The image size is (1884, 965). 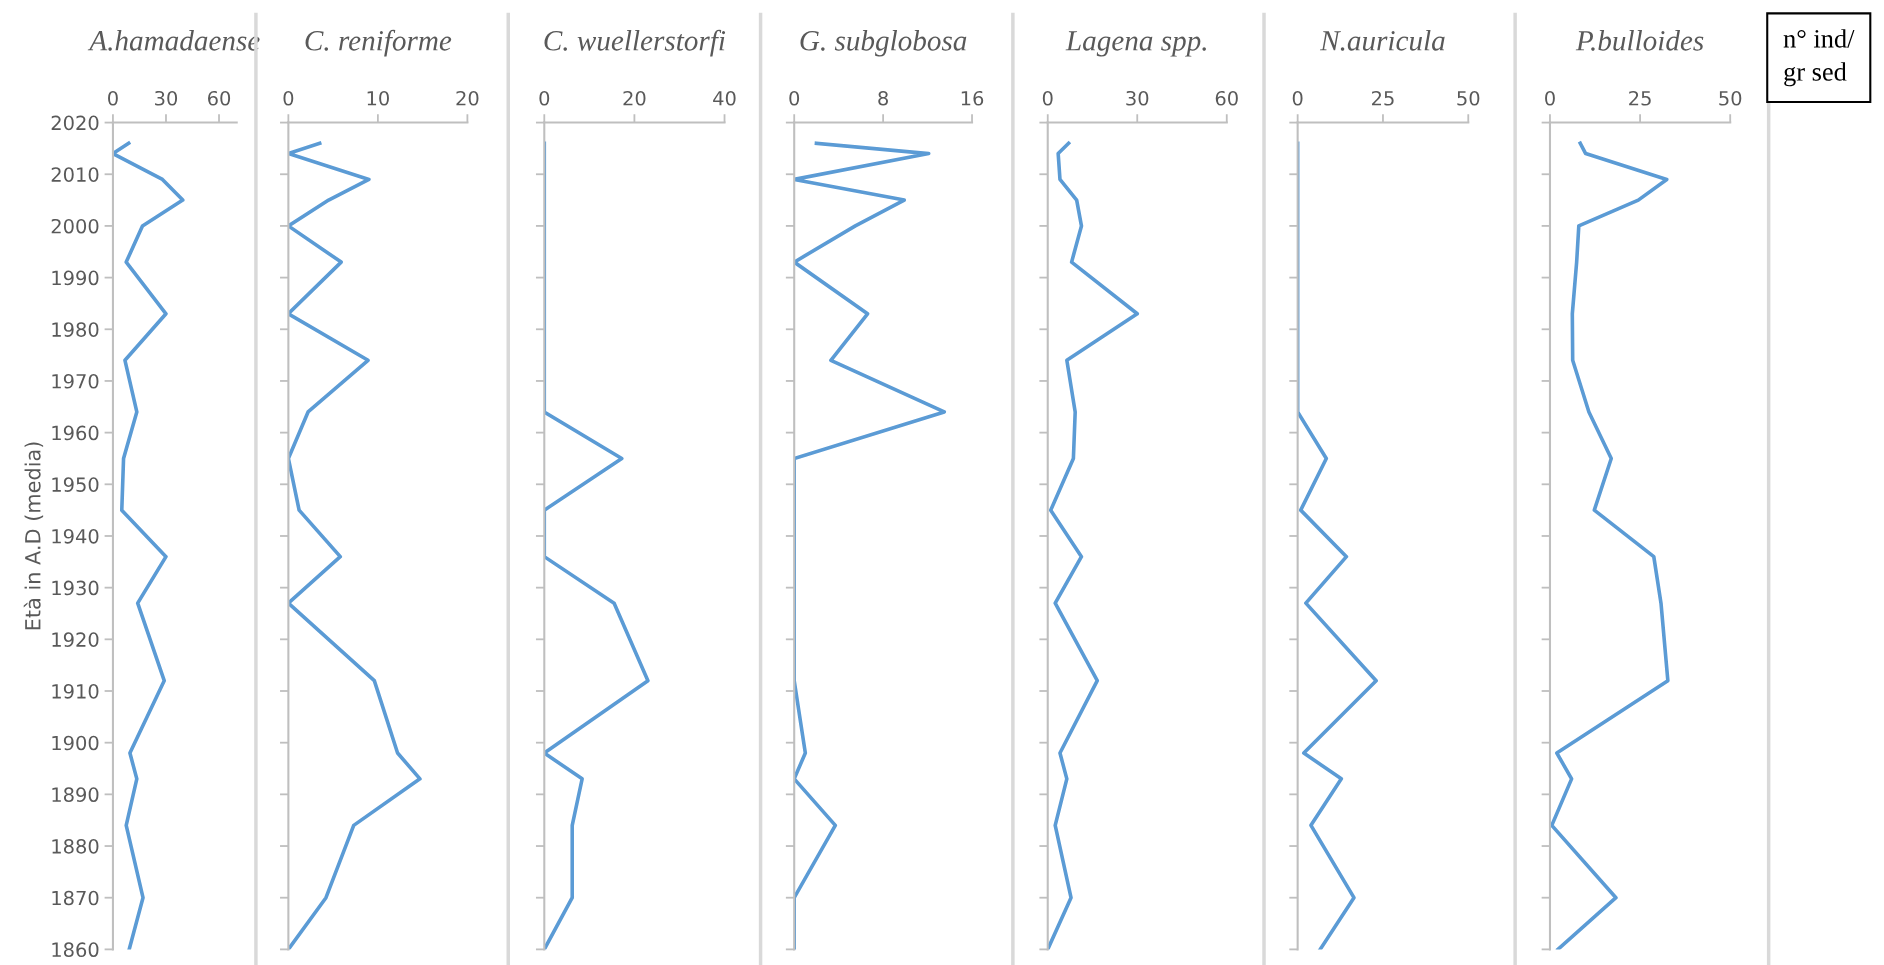 What do you see at coordinates (173, 40) in the screenshot?
I see `chart-title: A.hamadaense` at bounding box center [173, 40].